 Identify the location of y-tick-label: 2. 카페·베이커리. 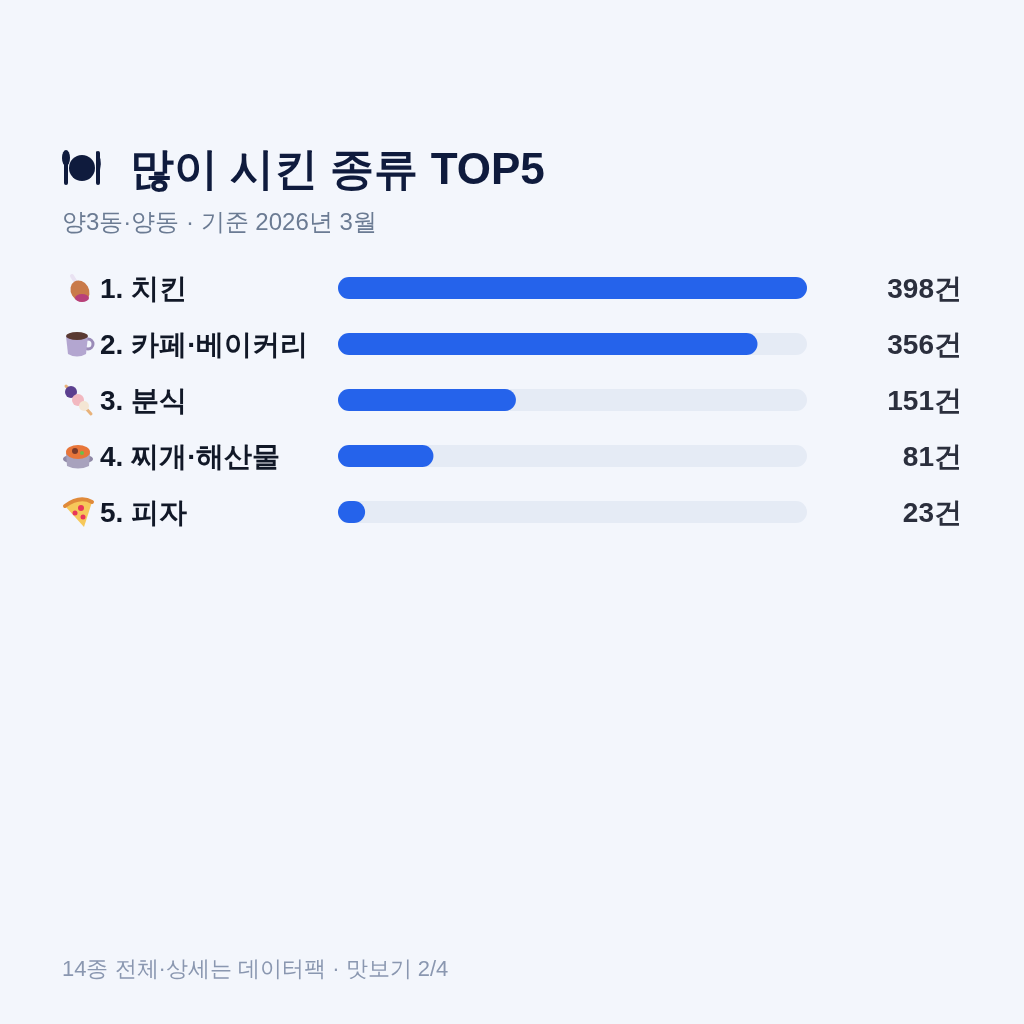
(204, 344).